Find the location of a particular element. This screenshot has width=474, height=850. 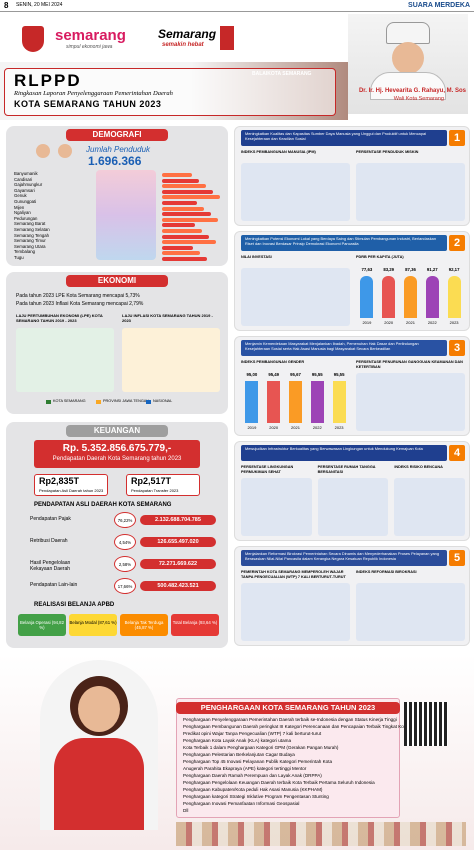

population-label: Jumlah Penduduk is located at coordinates (118, 149).